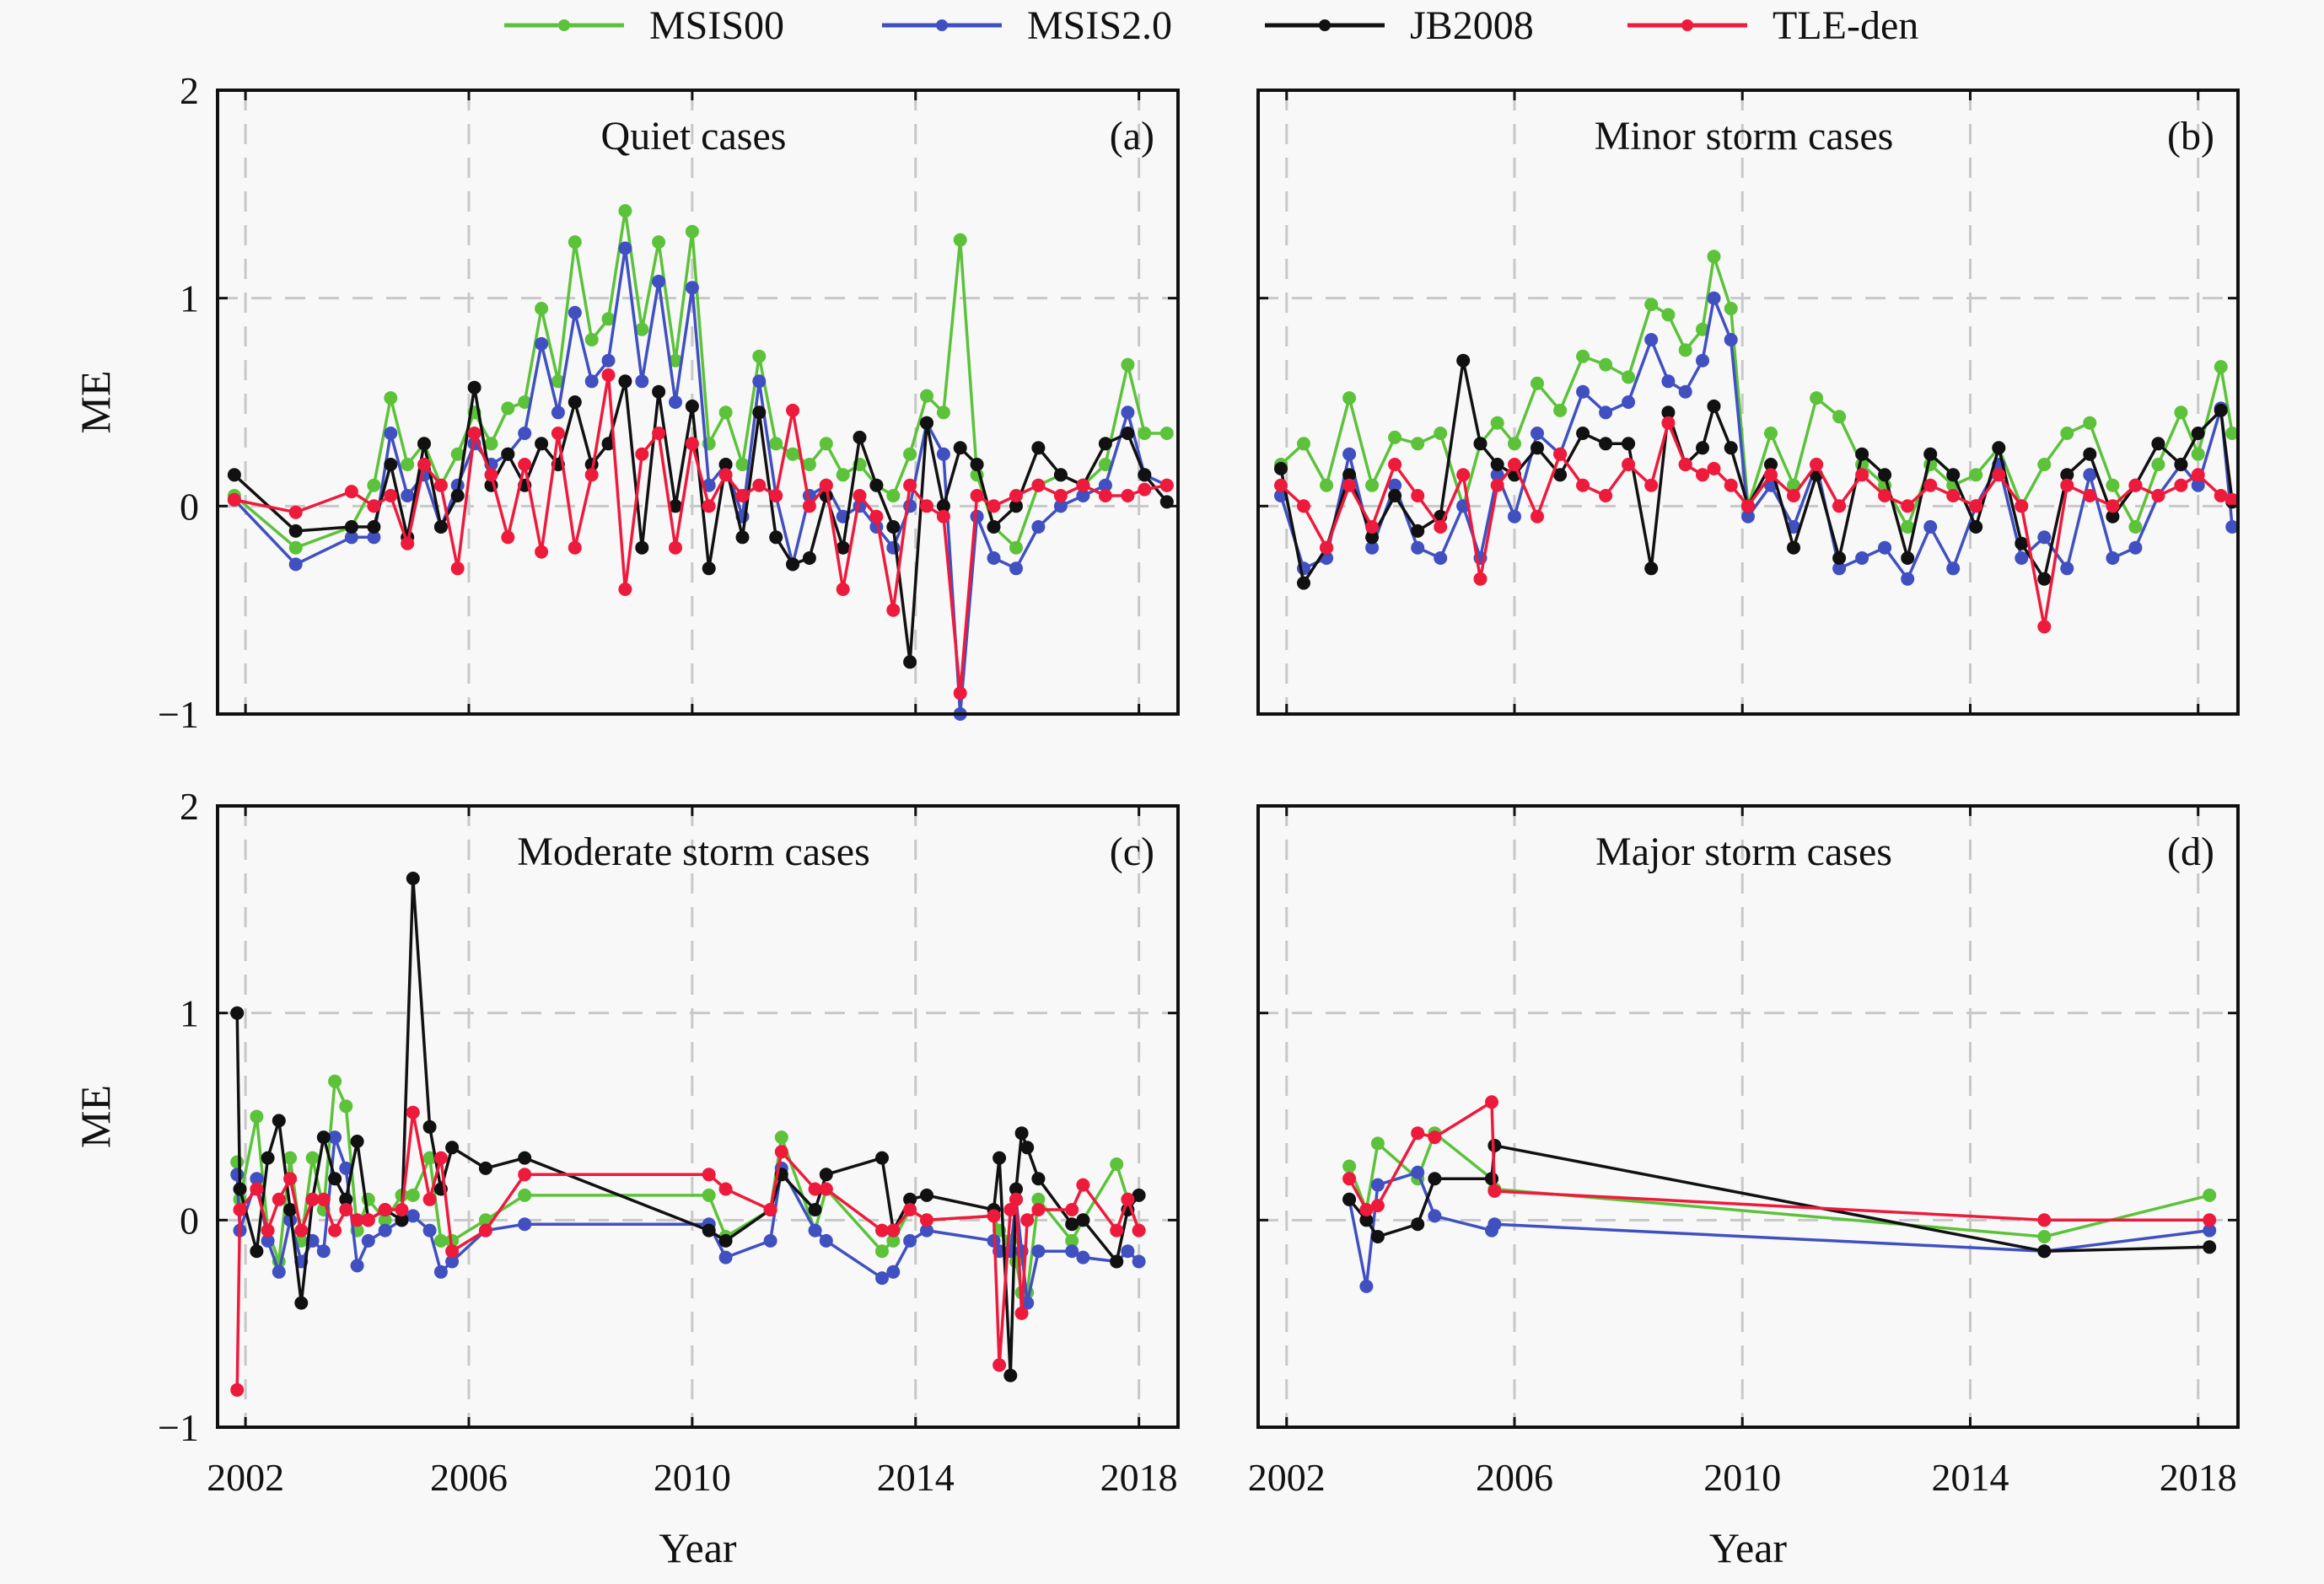 The image size is (2324, 1584). Describe the element at coordinates (469, 1477) in the screenshot. I see `x-tick-label: 2006` at that location.